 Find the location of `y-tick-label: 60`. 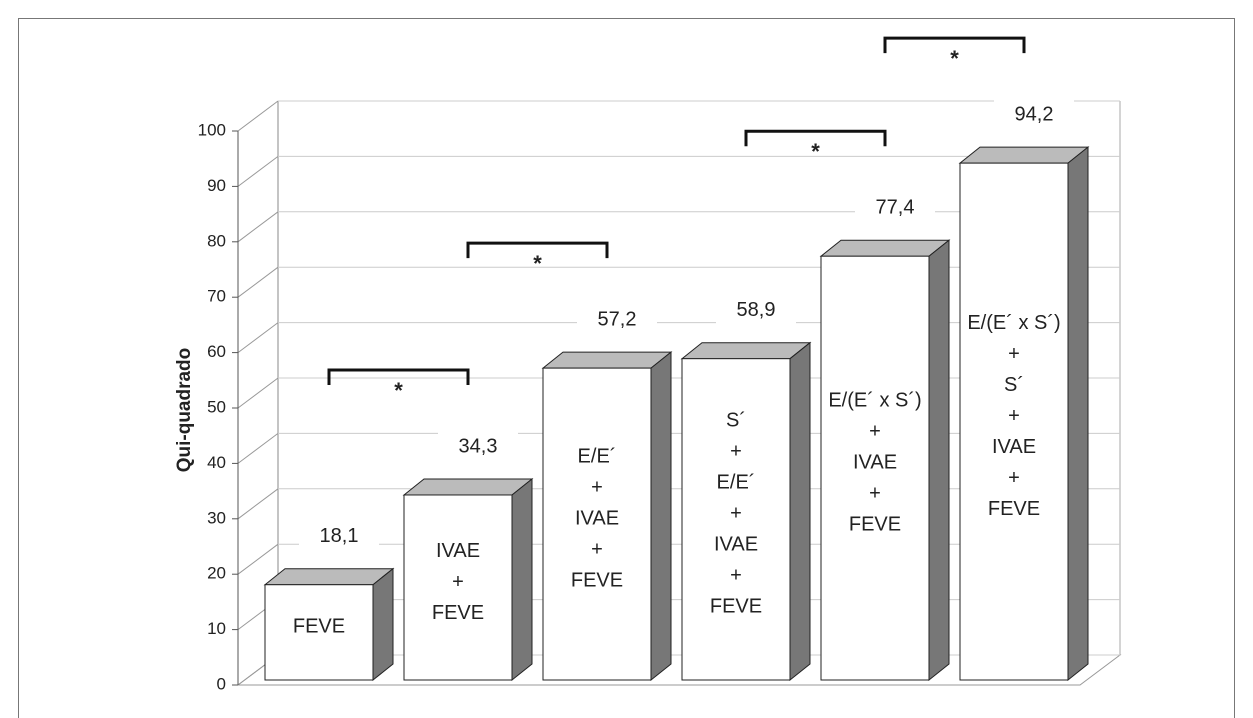

y-tick-label: 60 is located at coordinates (216, 351).